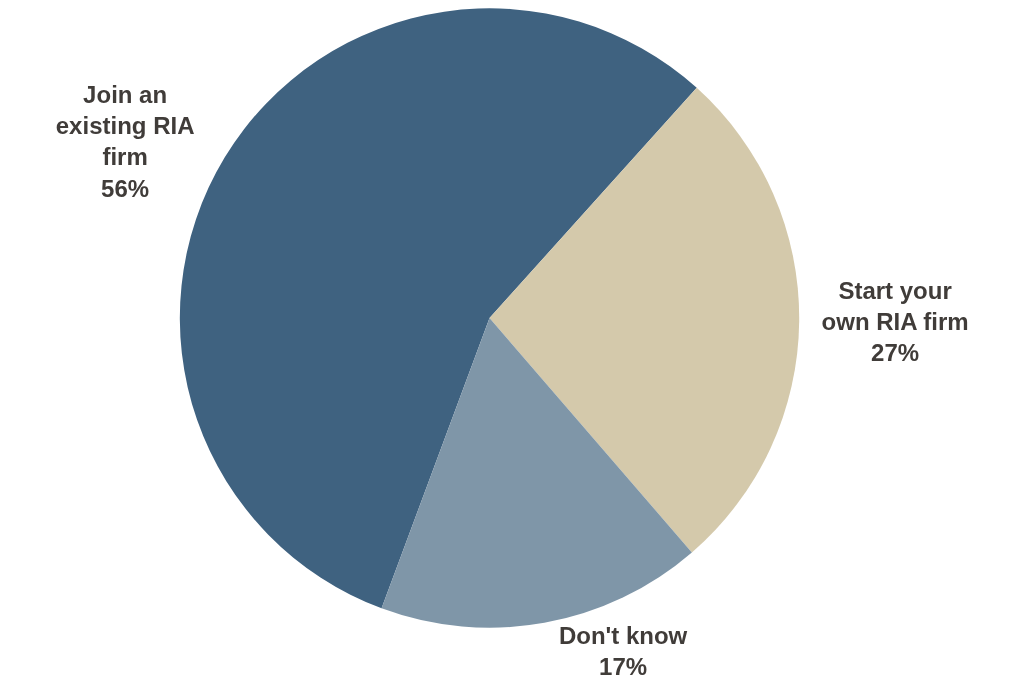  What do you see at coordinates (623, 667) in the screenshot?
I see `data-label: 17%` at bounding box center [623, 667].